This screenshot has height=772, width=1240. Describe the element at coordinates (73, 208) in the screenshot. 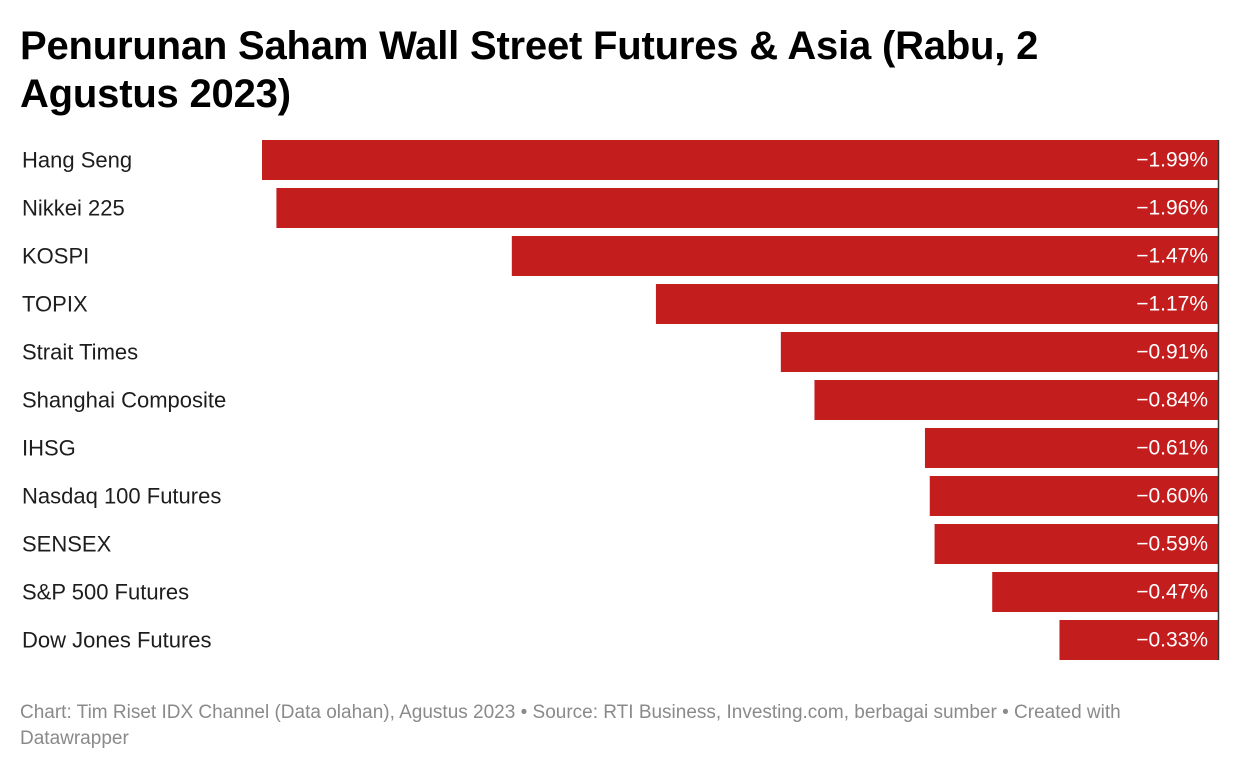

I see `category-label: Nikkei 225` at that location.